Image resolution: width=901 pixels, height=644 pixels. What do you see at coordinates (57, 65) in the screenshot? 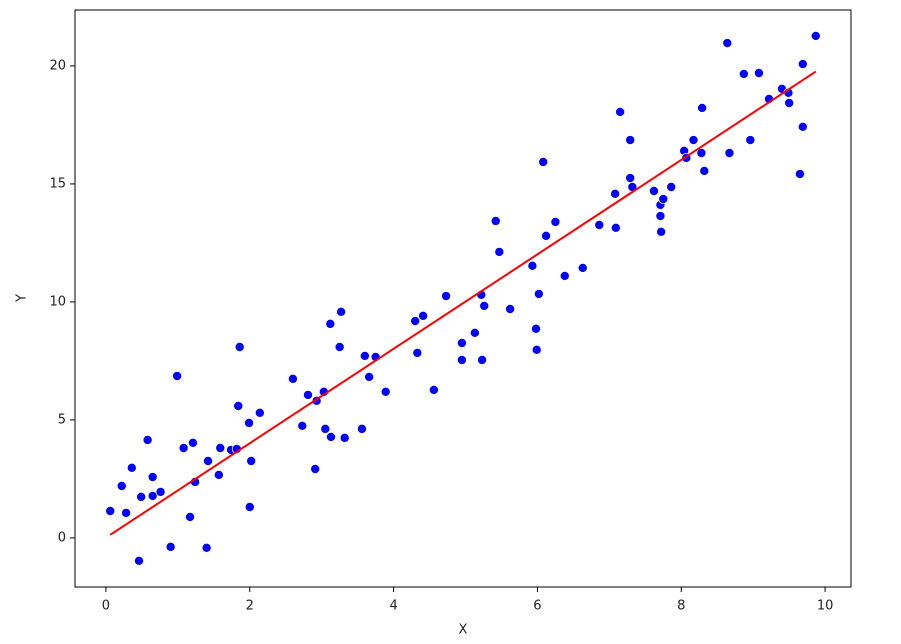
I see `y-tick-label: 20` at bounding box center [57, 65].